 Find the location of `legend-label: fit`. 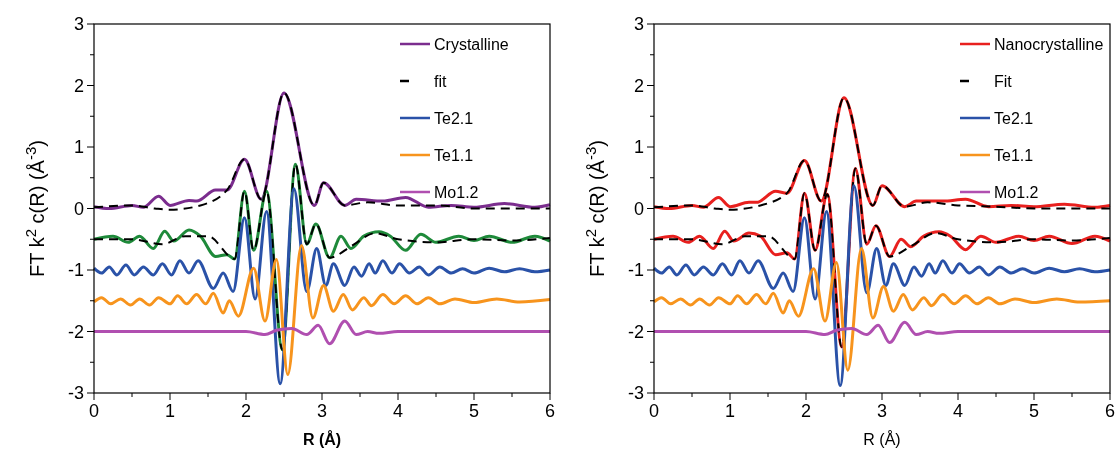

legend-label: fit is located at coordinates (440, 81).